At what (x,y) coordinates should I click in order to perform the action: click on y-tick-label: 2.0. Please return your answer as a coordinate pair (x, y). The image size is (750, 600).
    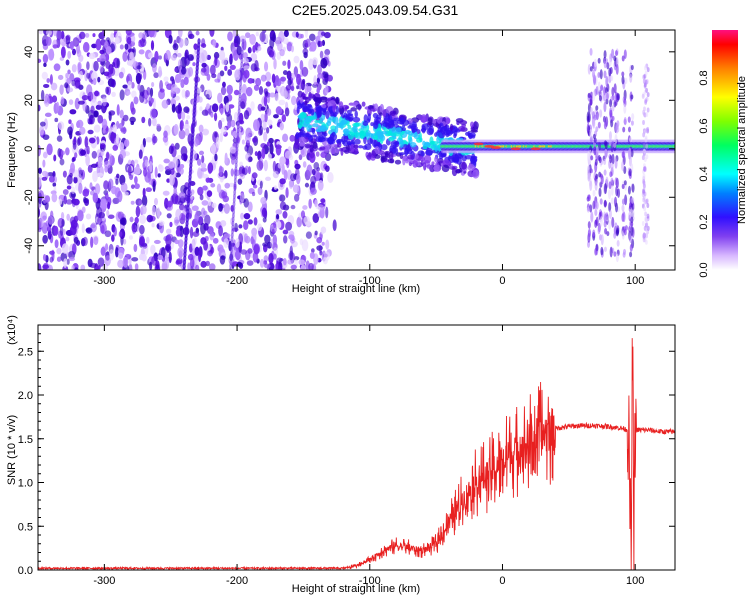
    Looking at the image, I should click on (25, 396).